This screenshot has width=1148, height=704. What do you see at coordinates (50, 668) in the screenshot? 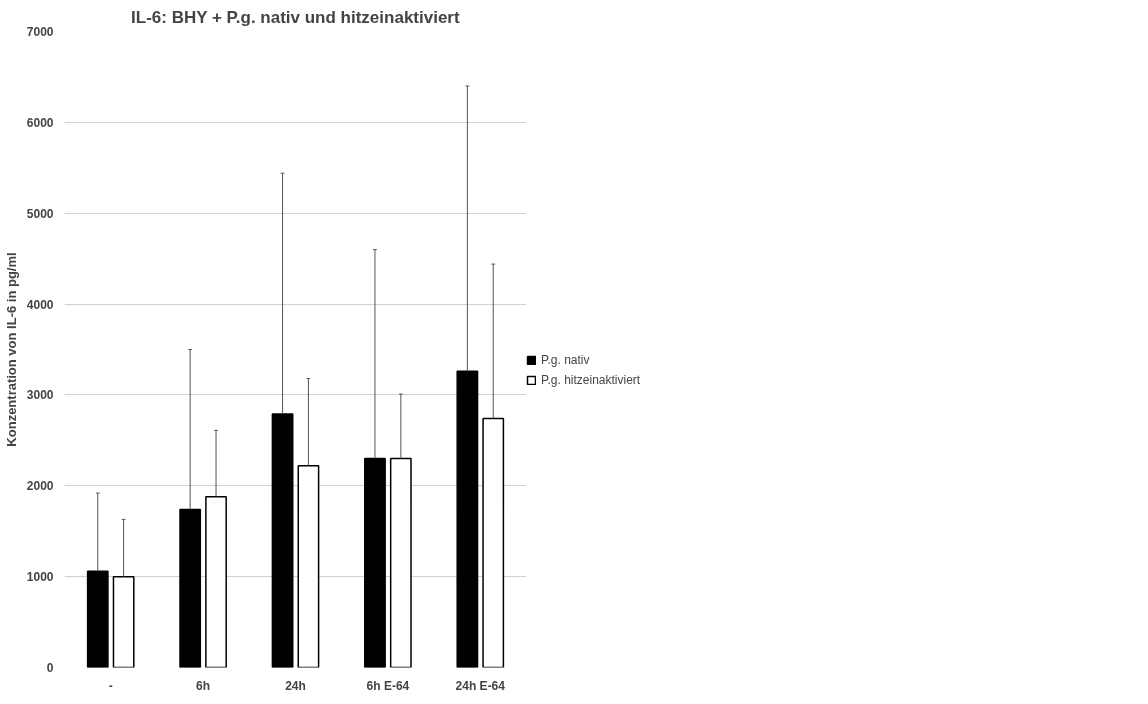
I see `y-tick-label: 0` at bounding box center [50, 668].